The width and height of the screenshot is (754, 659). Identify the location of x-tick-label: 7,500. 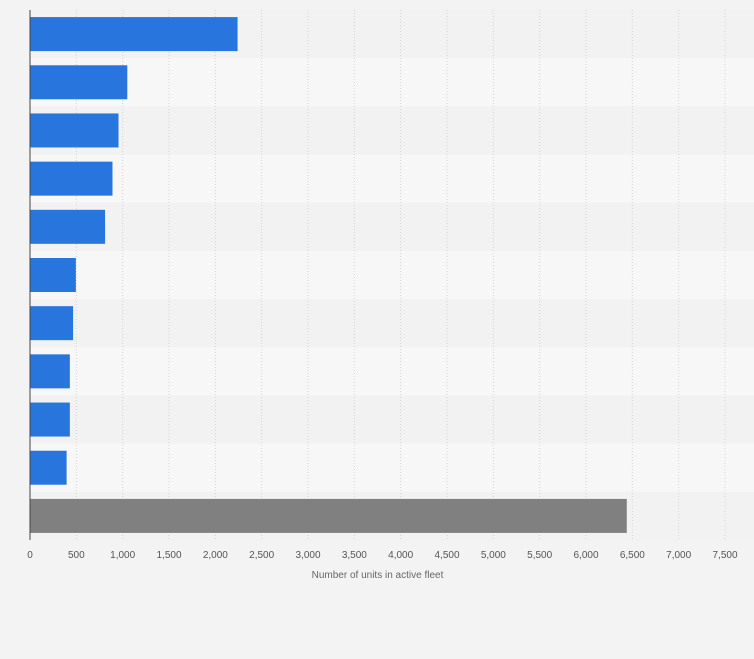
(724, 555).